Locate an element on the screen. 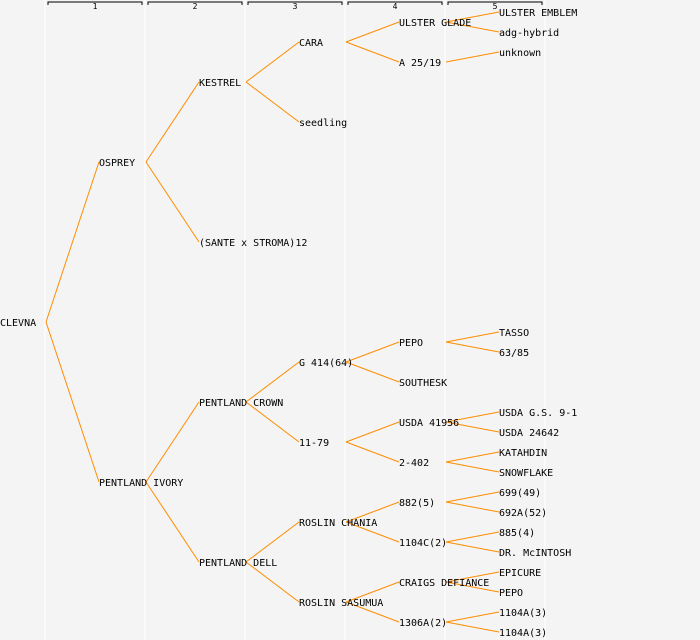  pedigree-node: CLEVNA is located at coordinates (18, 323).